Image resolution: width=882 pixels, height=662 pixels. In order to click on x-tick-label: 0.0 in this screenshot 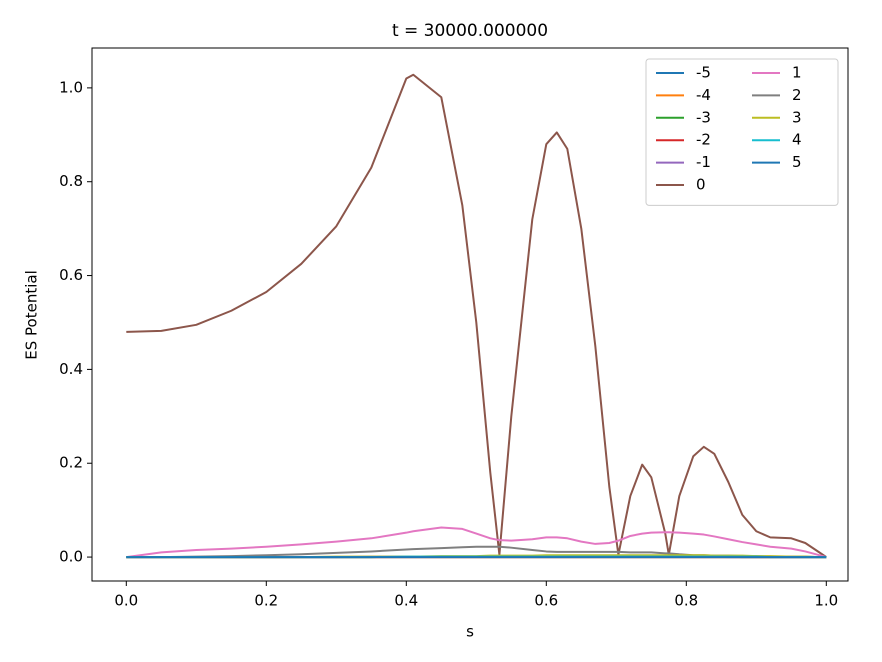, I will do `click(126, 601)`.